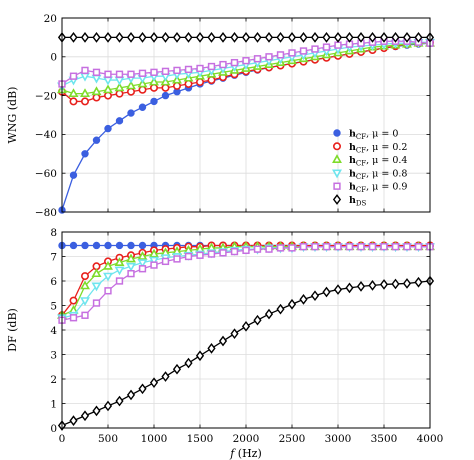 This screenshot has width=474, height=460. Describe the element at coordinates (46, 135) in the screenshot. I see `y-tick-label: −40` at that location.